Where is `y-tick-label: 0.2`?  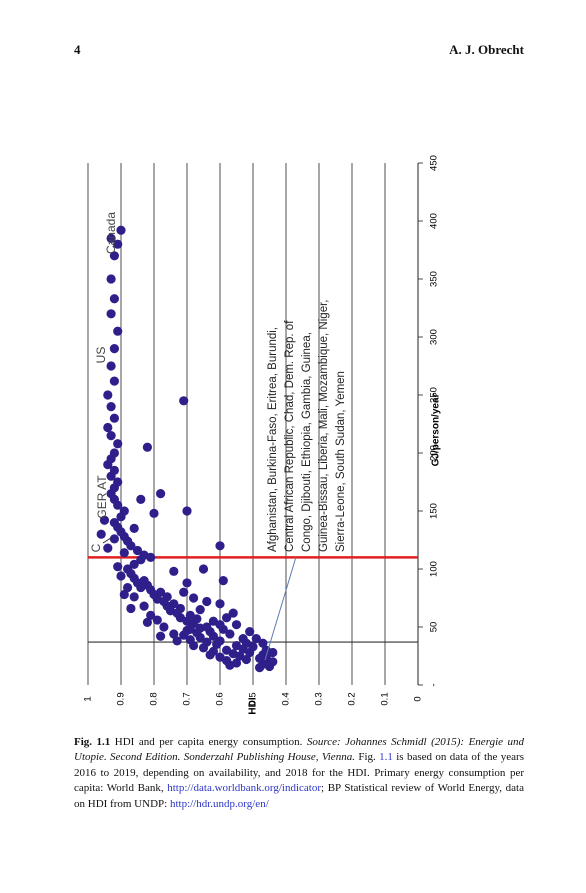
y-tick-label: 0.2 is located at coordinates (352, 698).